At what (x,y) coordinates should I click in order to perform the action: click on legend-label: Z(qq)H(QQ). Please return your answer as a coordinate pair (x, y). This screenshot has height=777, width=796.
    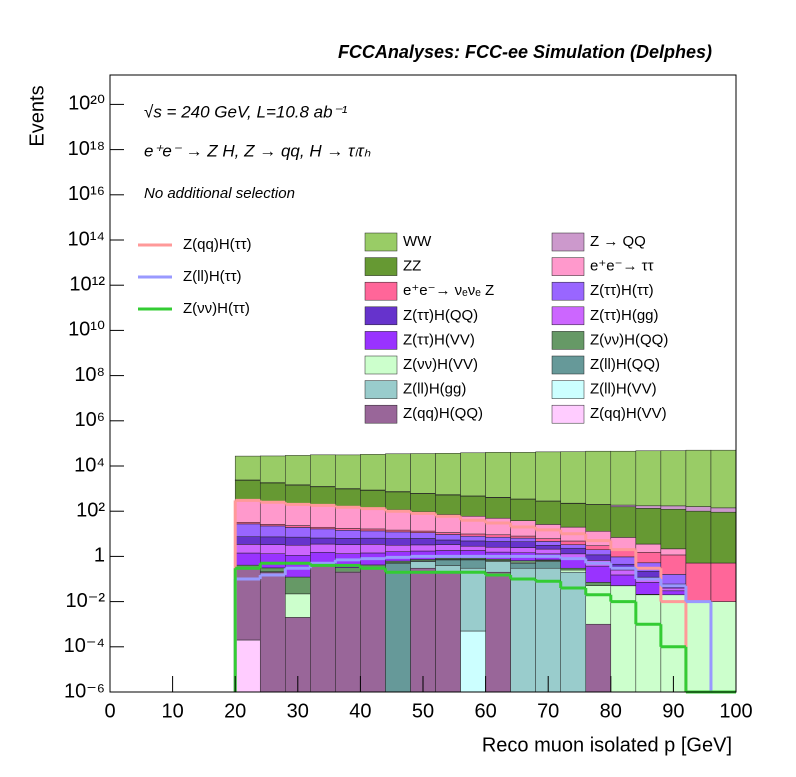
    Looking at the image, I should click on (443, 413).